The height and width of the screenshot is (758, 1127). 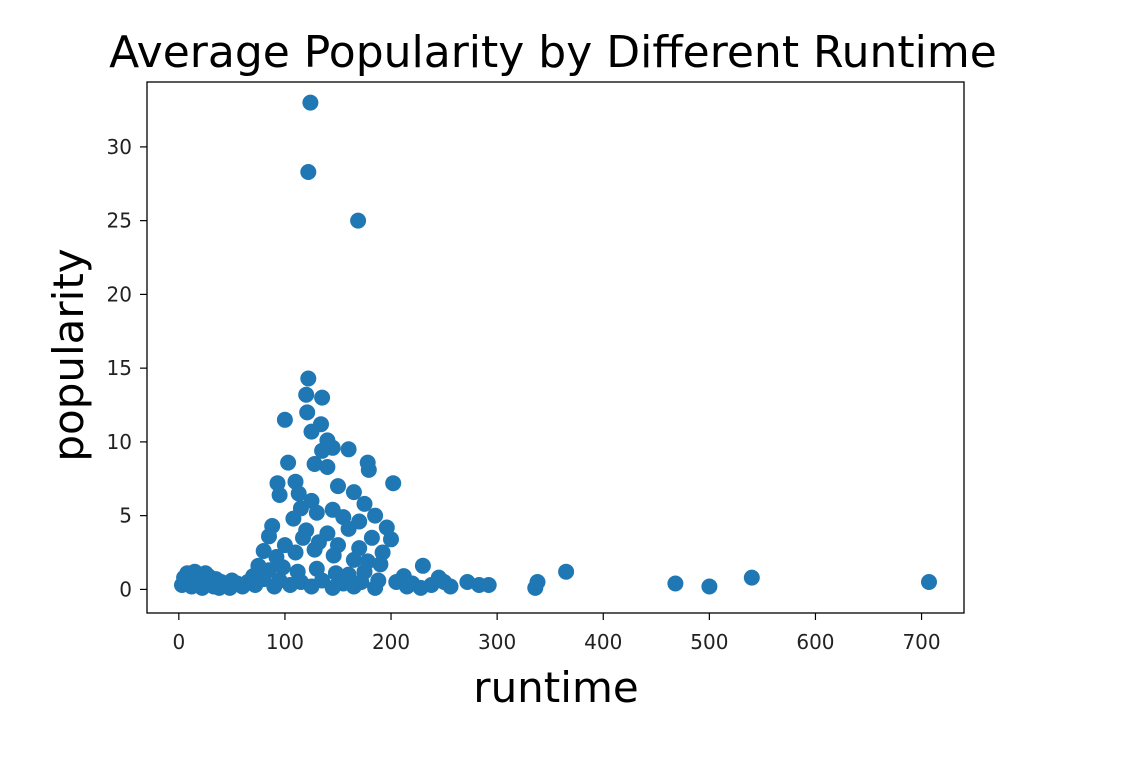 What do you see at coordinates (391, 642) in the screenshot?
I see `x-tick-label: 200` at bounding box center [391, 642].